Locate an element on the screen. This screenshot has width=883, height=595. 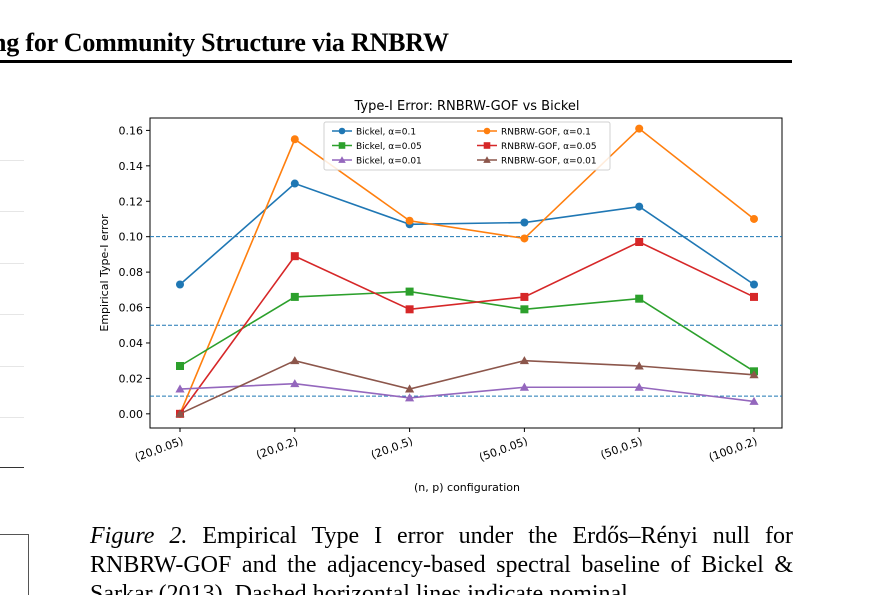
left-column-box is located at coordinates (14, 564).